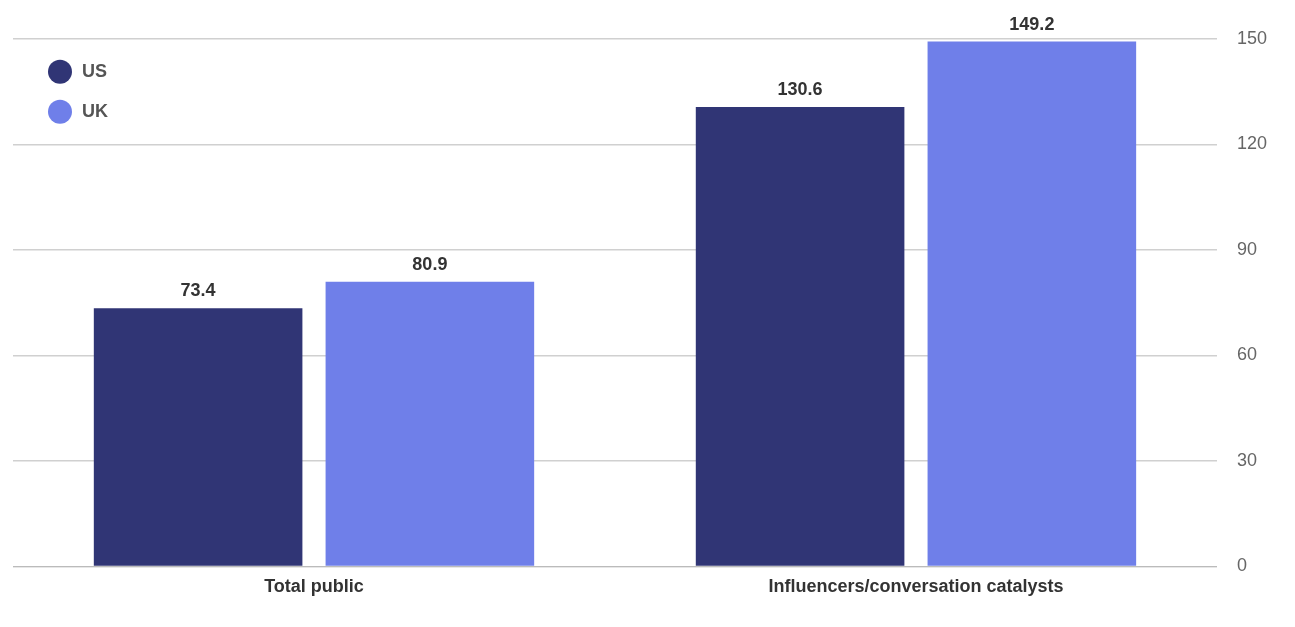 The width and height of the screenshot is (1295, 627). Describe the element at coordinates (95, 110) in the screenshot. I see `legend-label: UK` at that location.